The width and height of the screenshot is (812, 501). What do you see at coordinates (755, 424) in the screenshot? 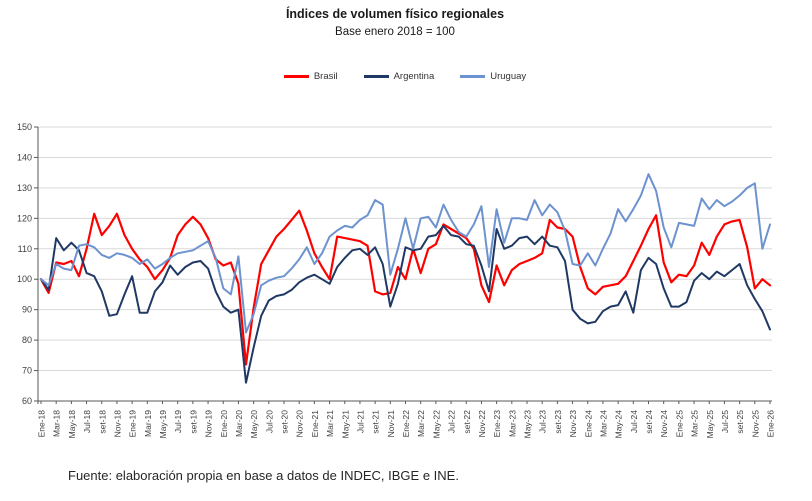
I see `x-tick-label: Nov-25` at bounding box center [755, 424].